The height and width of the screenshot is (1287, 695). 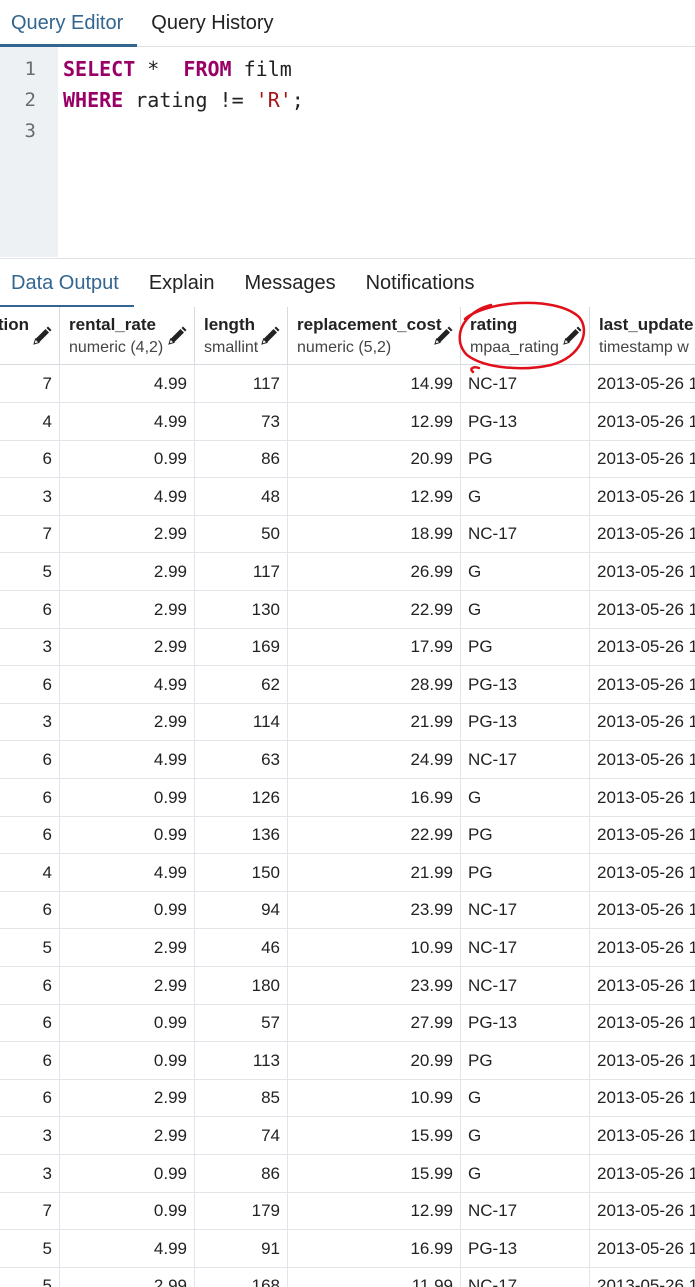 What do you see at coordinates (241, 684) in the screenshot?
I see `table-cell: 62` at bounding box center [241, 684].